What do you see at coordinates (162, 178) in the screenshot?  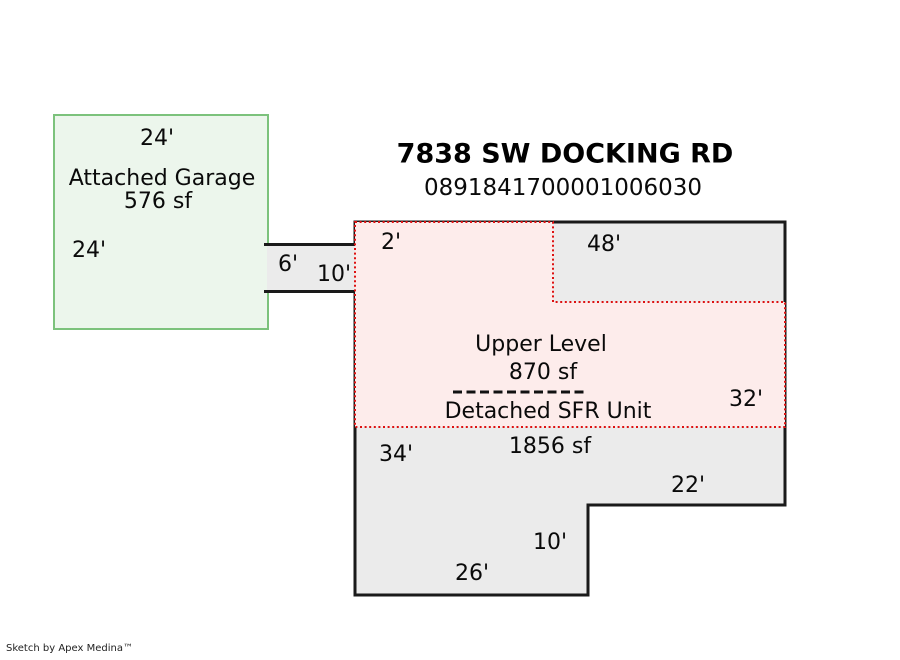 I see `garage-label: Attached Garage` at bounding box center [162, 178].